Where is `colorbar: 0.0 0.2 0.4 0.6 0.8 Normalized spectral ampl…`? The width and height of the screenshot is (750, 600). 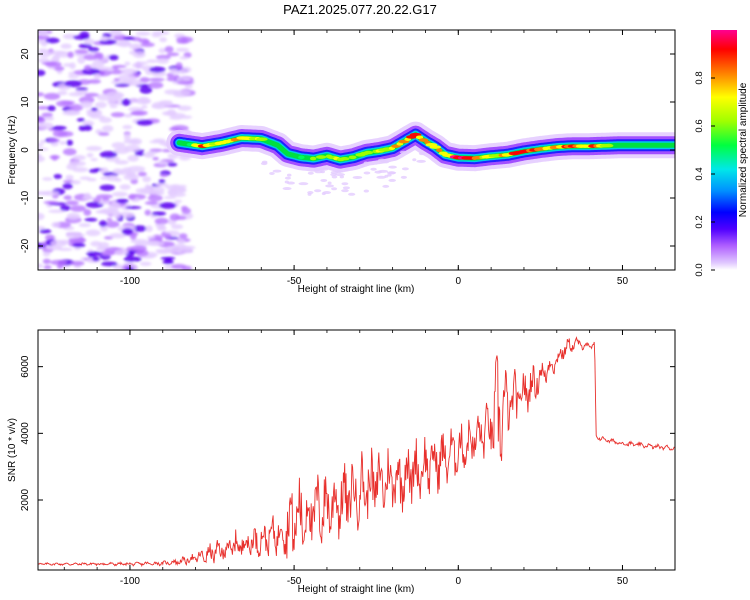
colorbar: 0.0 0.2 0.4 0.6 0.8 Normalized spectral ampl… is located at coordinates (721, 153).